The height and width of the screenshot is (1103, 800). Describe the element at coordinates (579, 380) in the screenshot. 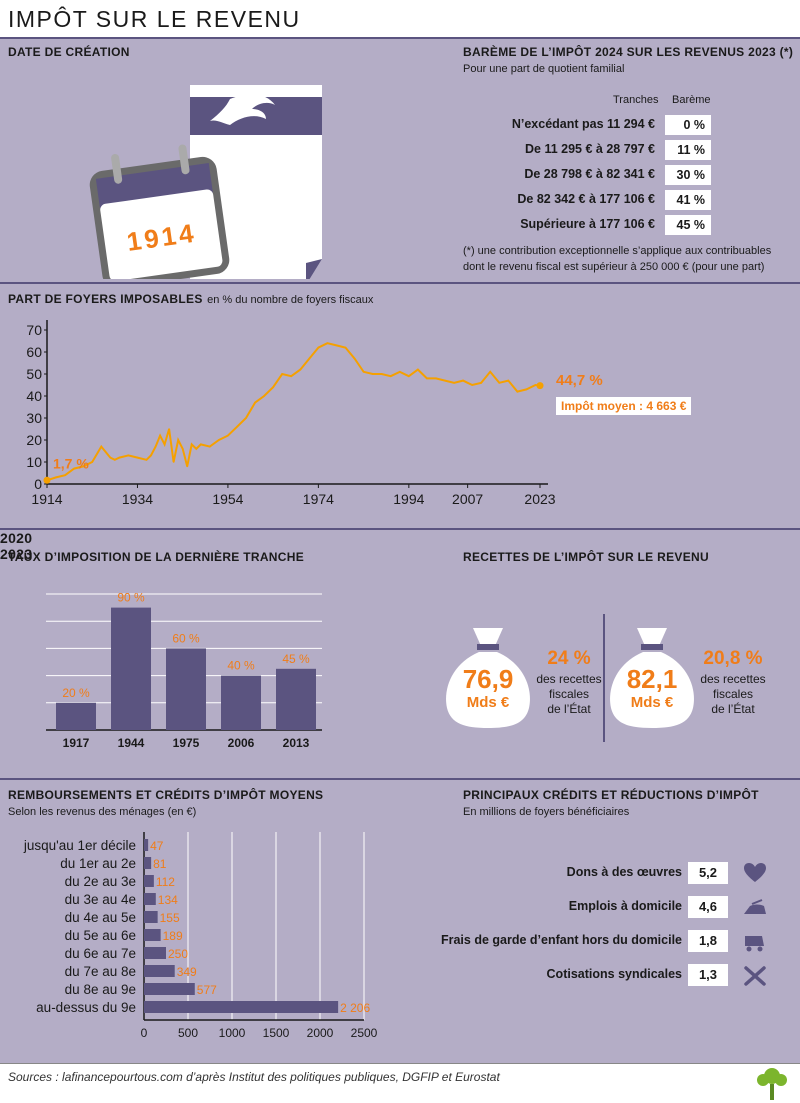

I see `foyers-end-label: 44,7 %` at that location.